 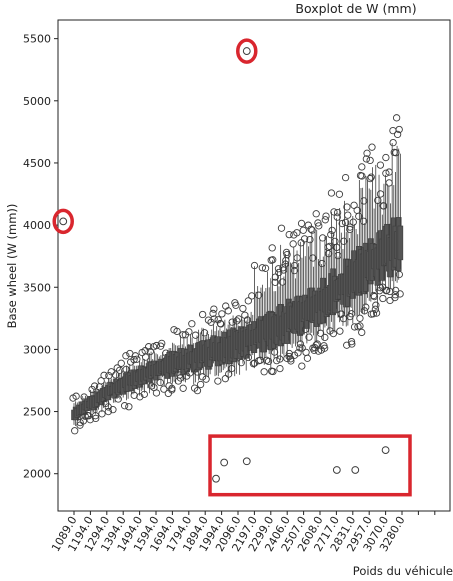 I want to click on x-axis-label: Poids du véhicule, so click(x=403, y=571).